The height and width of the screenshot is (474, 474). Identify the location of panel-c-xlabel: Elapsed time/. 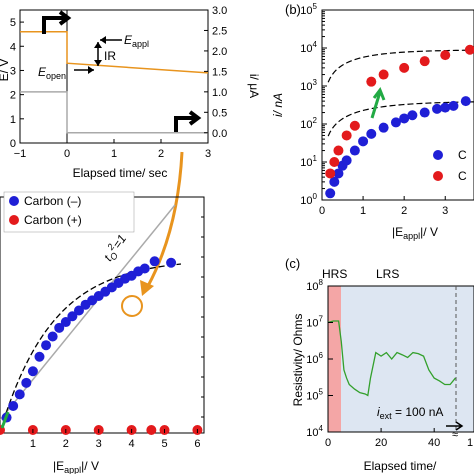
(400, 466).